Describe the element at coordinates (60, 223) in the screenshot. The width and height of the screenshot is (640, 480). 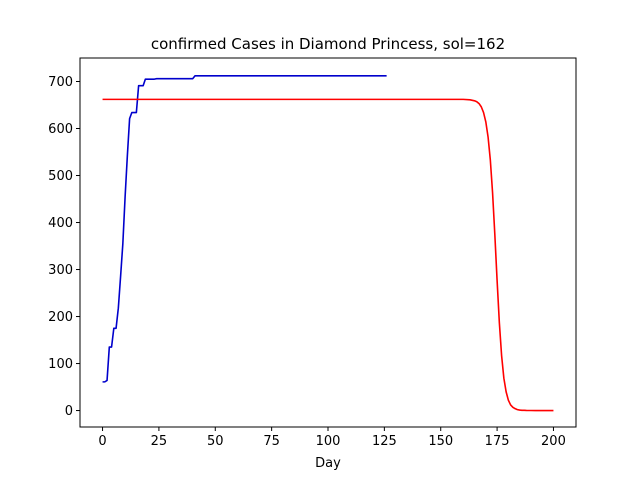
I see `y-tick-label: 400` at that location.